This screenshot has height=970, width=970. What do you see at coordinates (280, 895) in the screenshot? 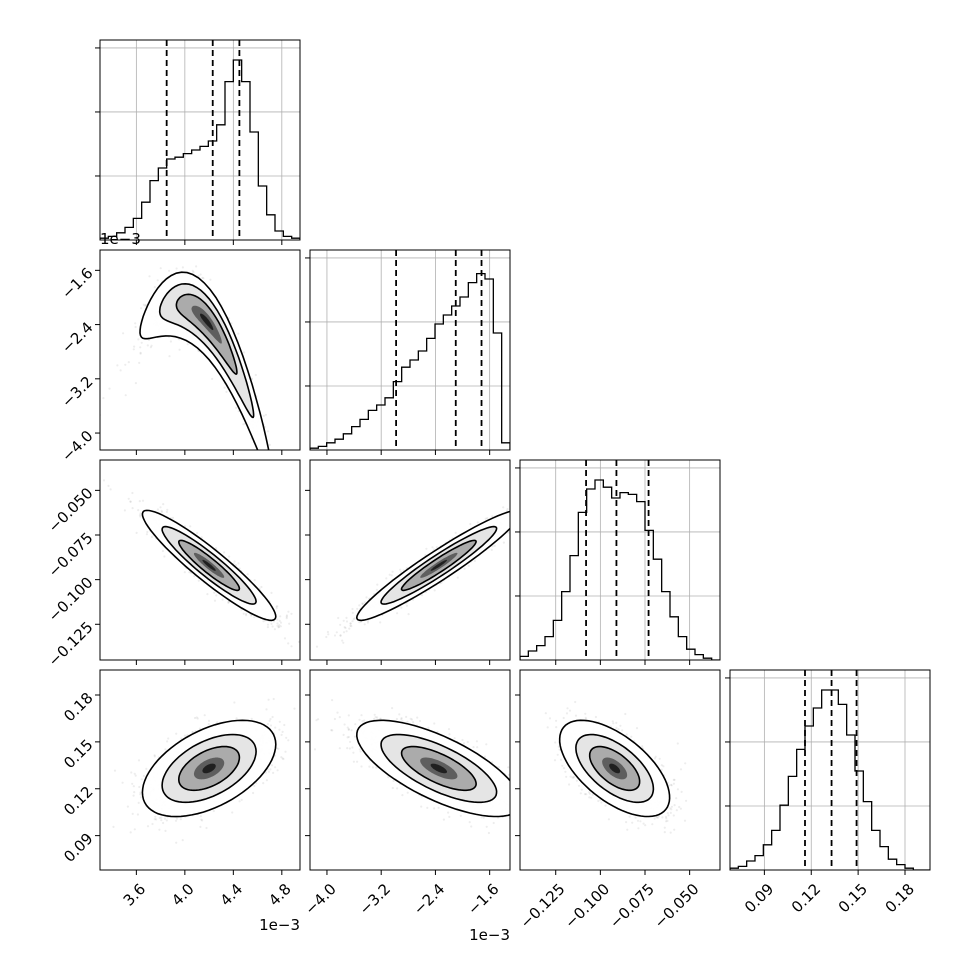
I see `x-tick-label-0-3: 4.8` at bounding box center [280, 895].